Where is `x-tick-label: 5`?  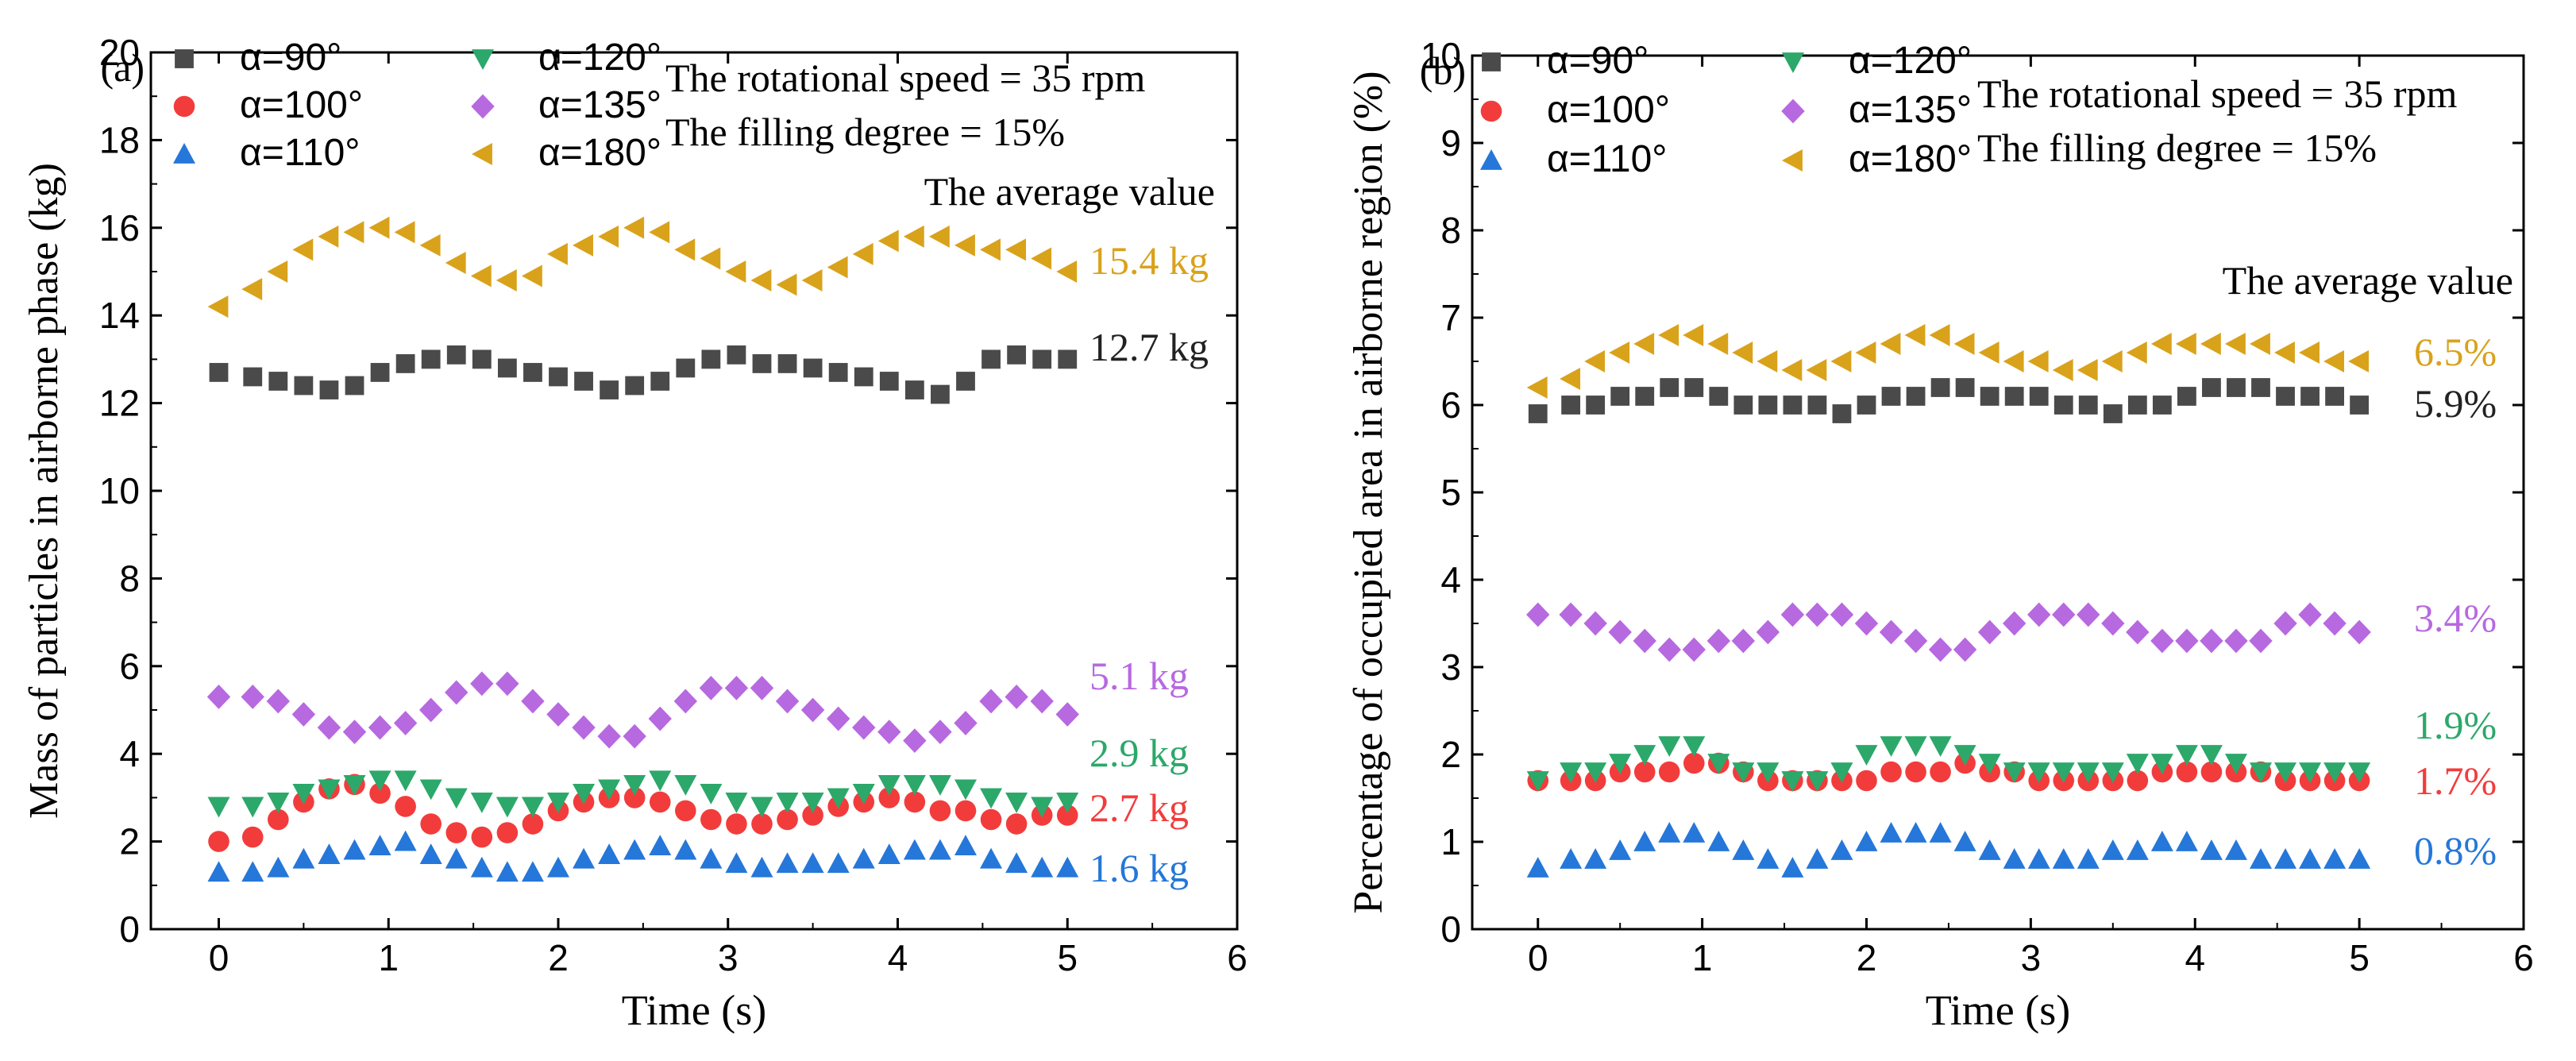 x-tick-label: 5 is located at coordinates (1067, 957).